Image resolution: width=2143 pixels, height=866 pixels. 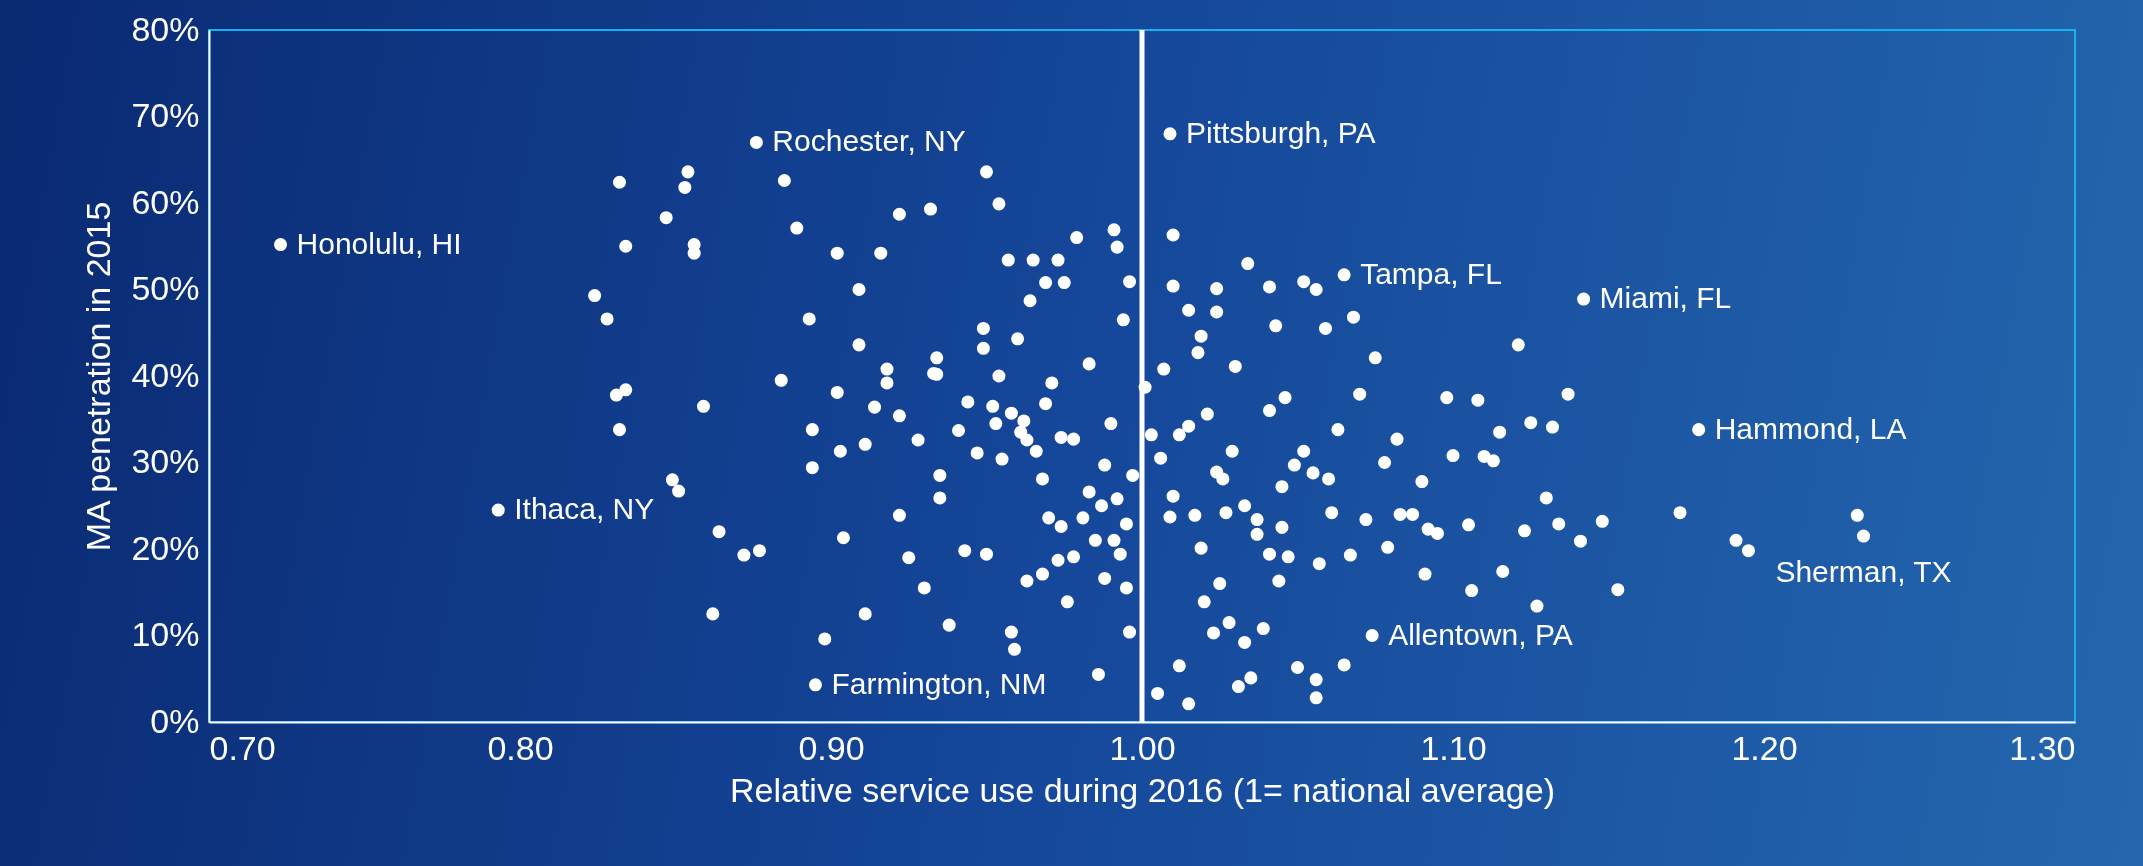 What do you see at coordinates (1142, 747) in the screenshot?
I see `x-tick-label: 1.00` at bounding box center [1142, 747].